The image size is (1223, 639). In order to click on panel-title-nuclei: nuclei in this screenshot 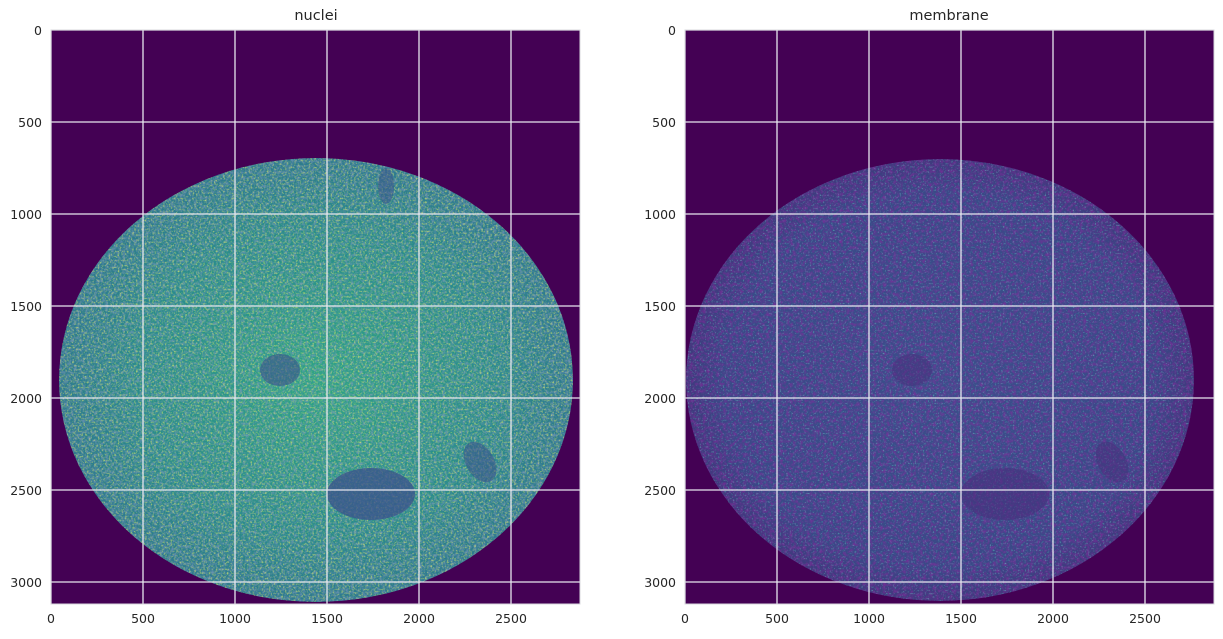, I will do `click(315, 16)`.